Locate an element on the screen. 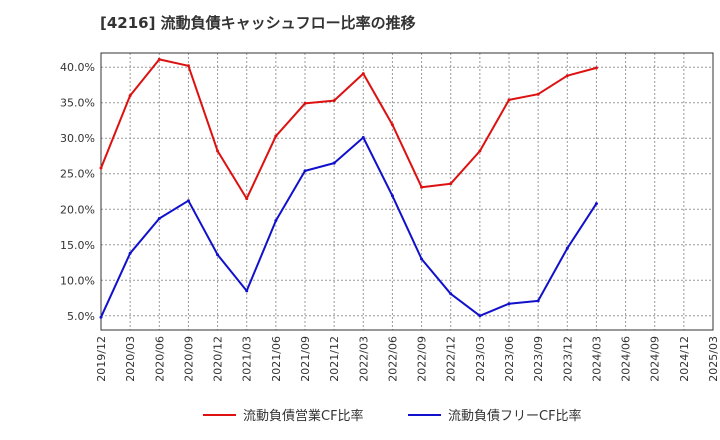  x-tick-label: 2022/03 is located at coordinates (363, 359).